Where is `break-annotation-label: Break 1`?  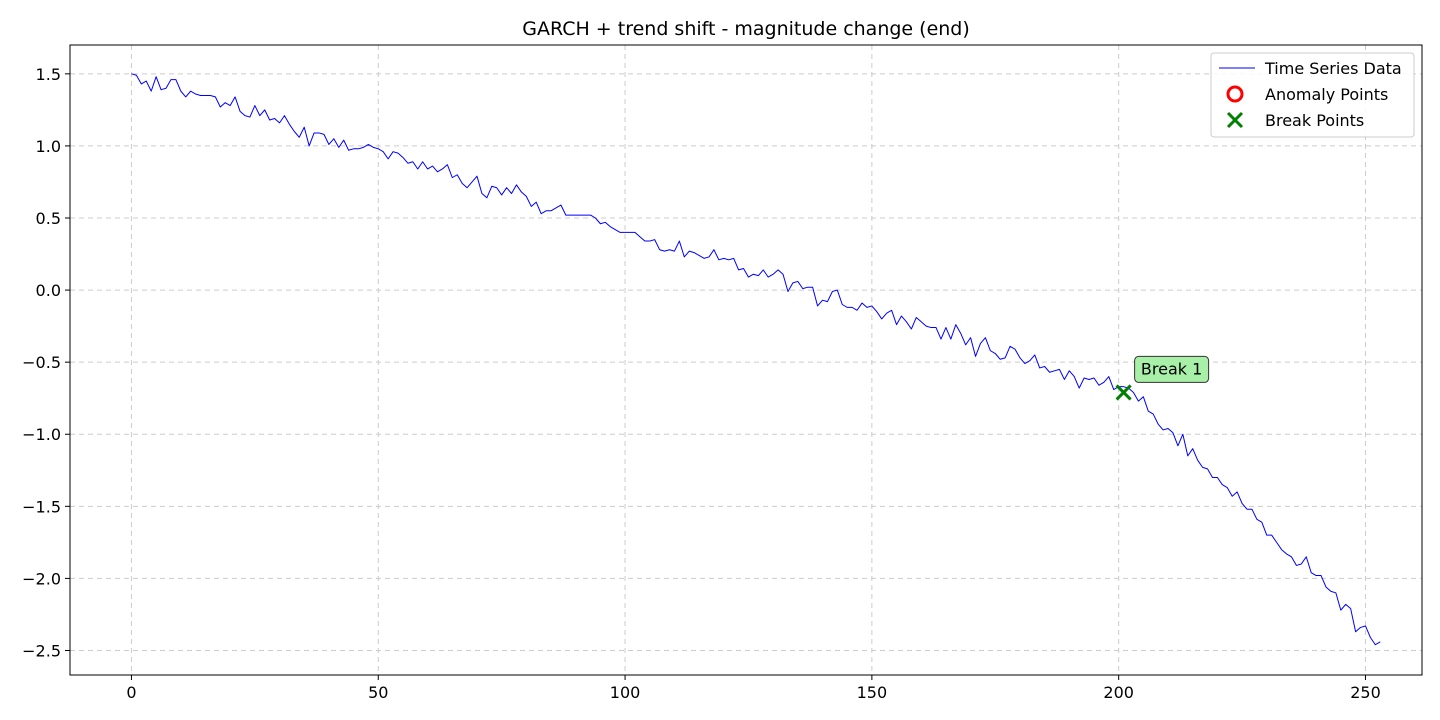
break-annotation-label: Break 1 is located at coordinates (1171, 368).